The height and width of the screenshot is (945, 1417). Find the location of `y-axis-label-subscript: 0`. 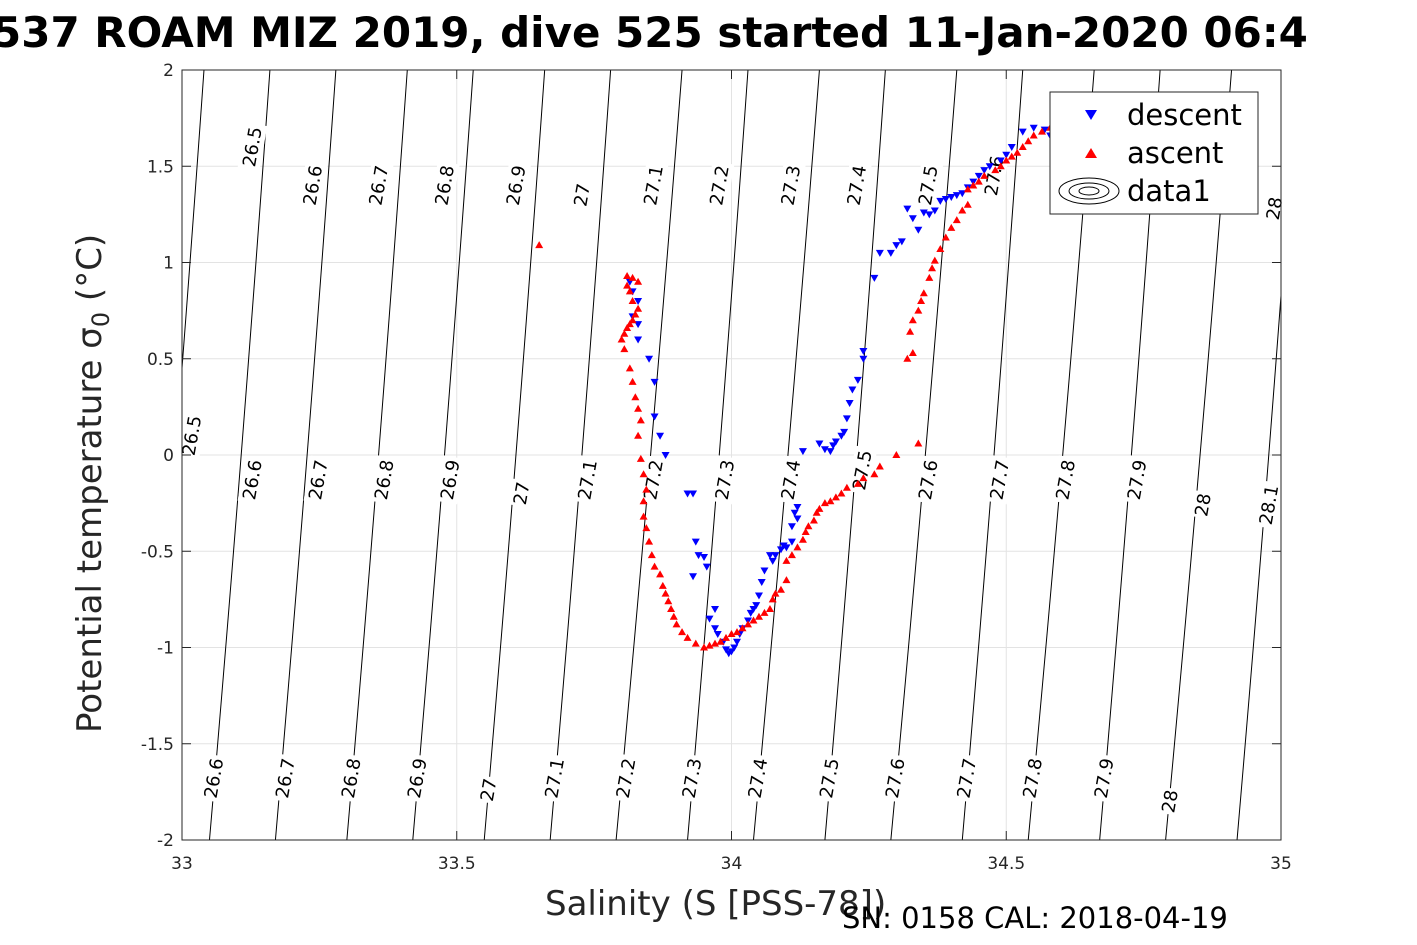

y-axis-label-subscript: 0 is located at coordinates (101, 319).